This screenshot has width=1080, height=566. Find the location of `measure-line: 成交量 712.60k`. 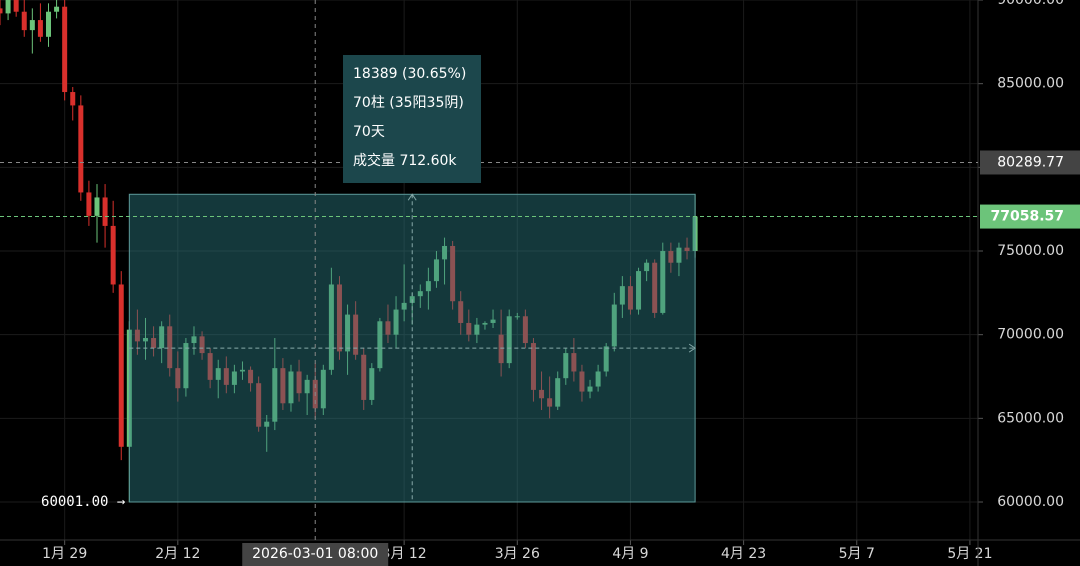

measure-line: 成交量 712.60k is located at coordinates (405, 161).